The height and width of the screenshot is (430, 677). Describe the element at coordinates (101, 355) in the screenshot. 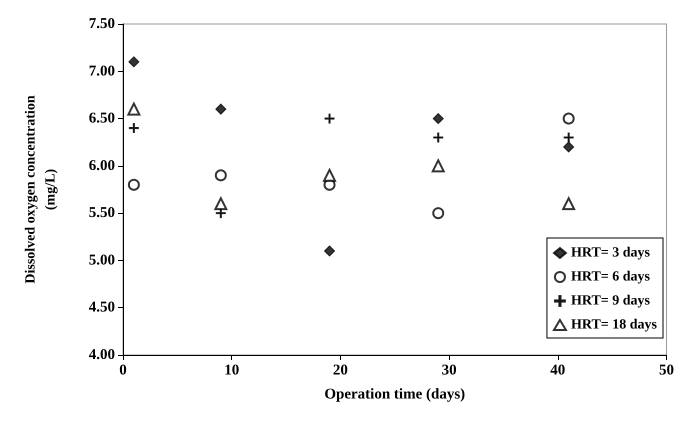

I see `y-tick-label: 4.00` at that location.